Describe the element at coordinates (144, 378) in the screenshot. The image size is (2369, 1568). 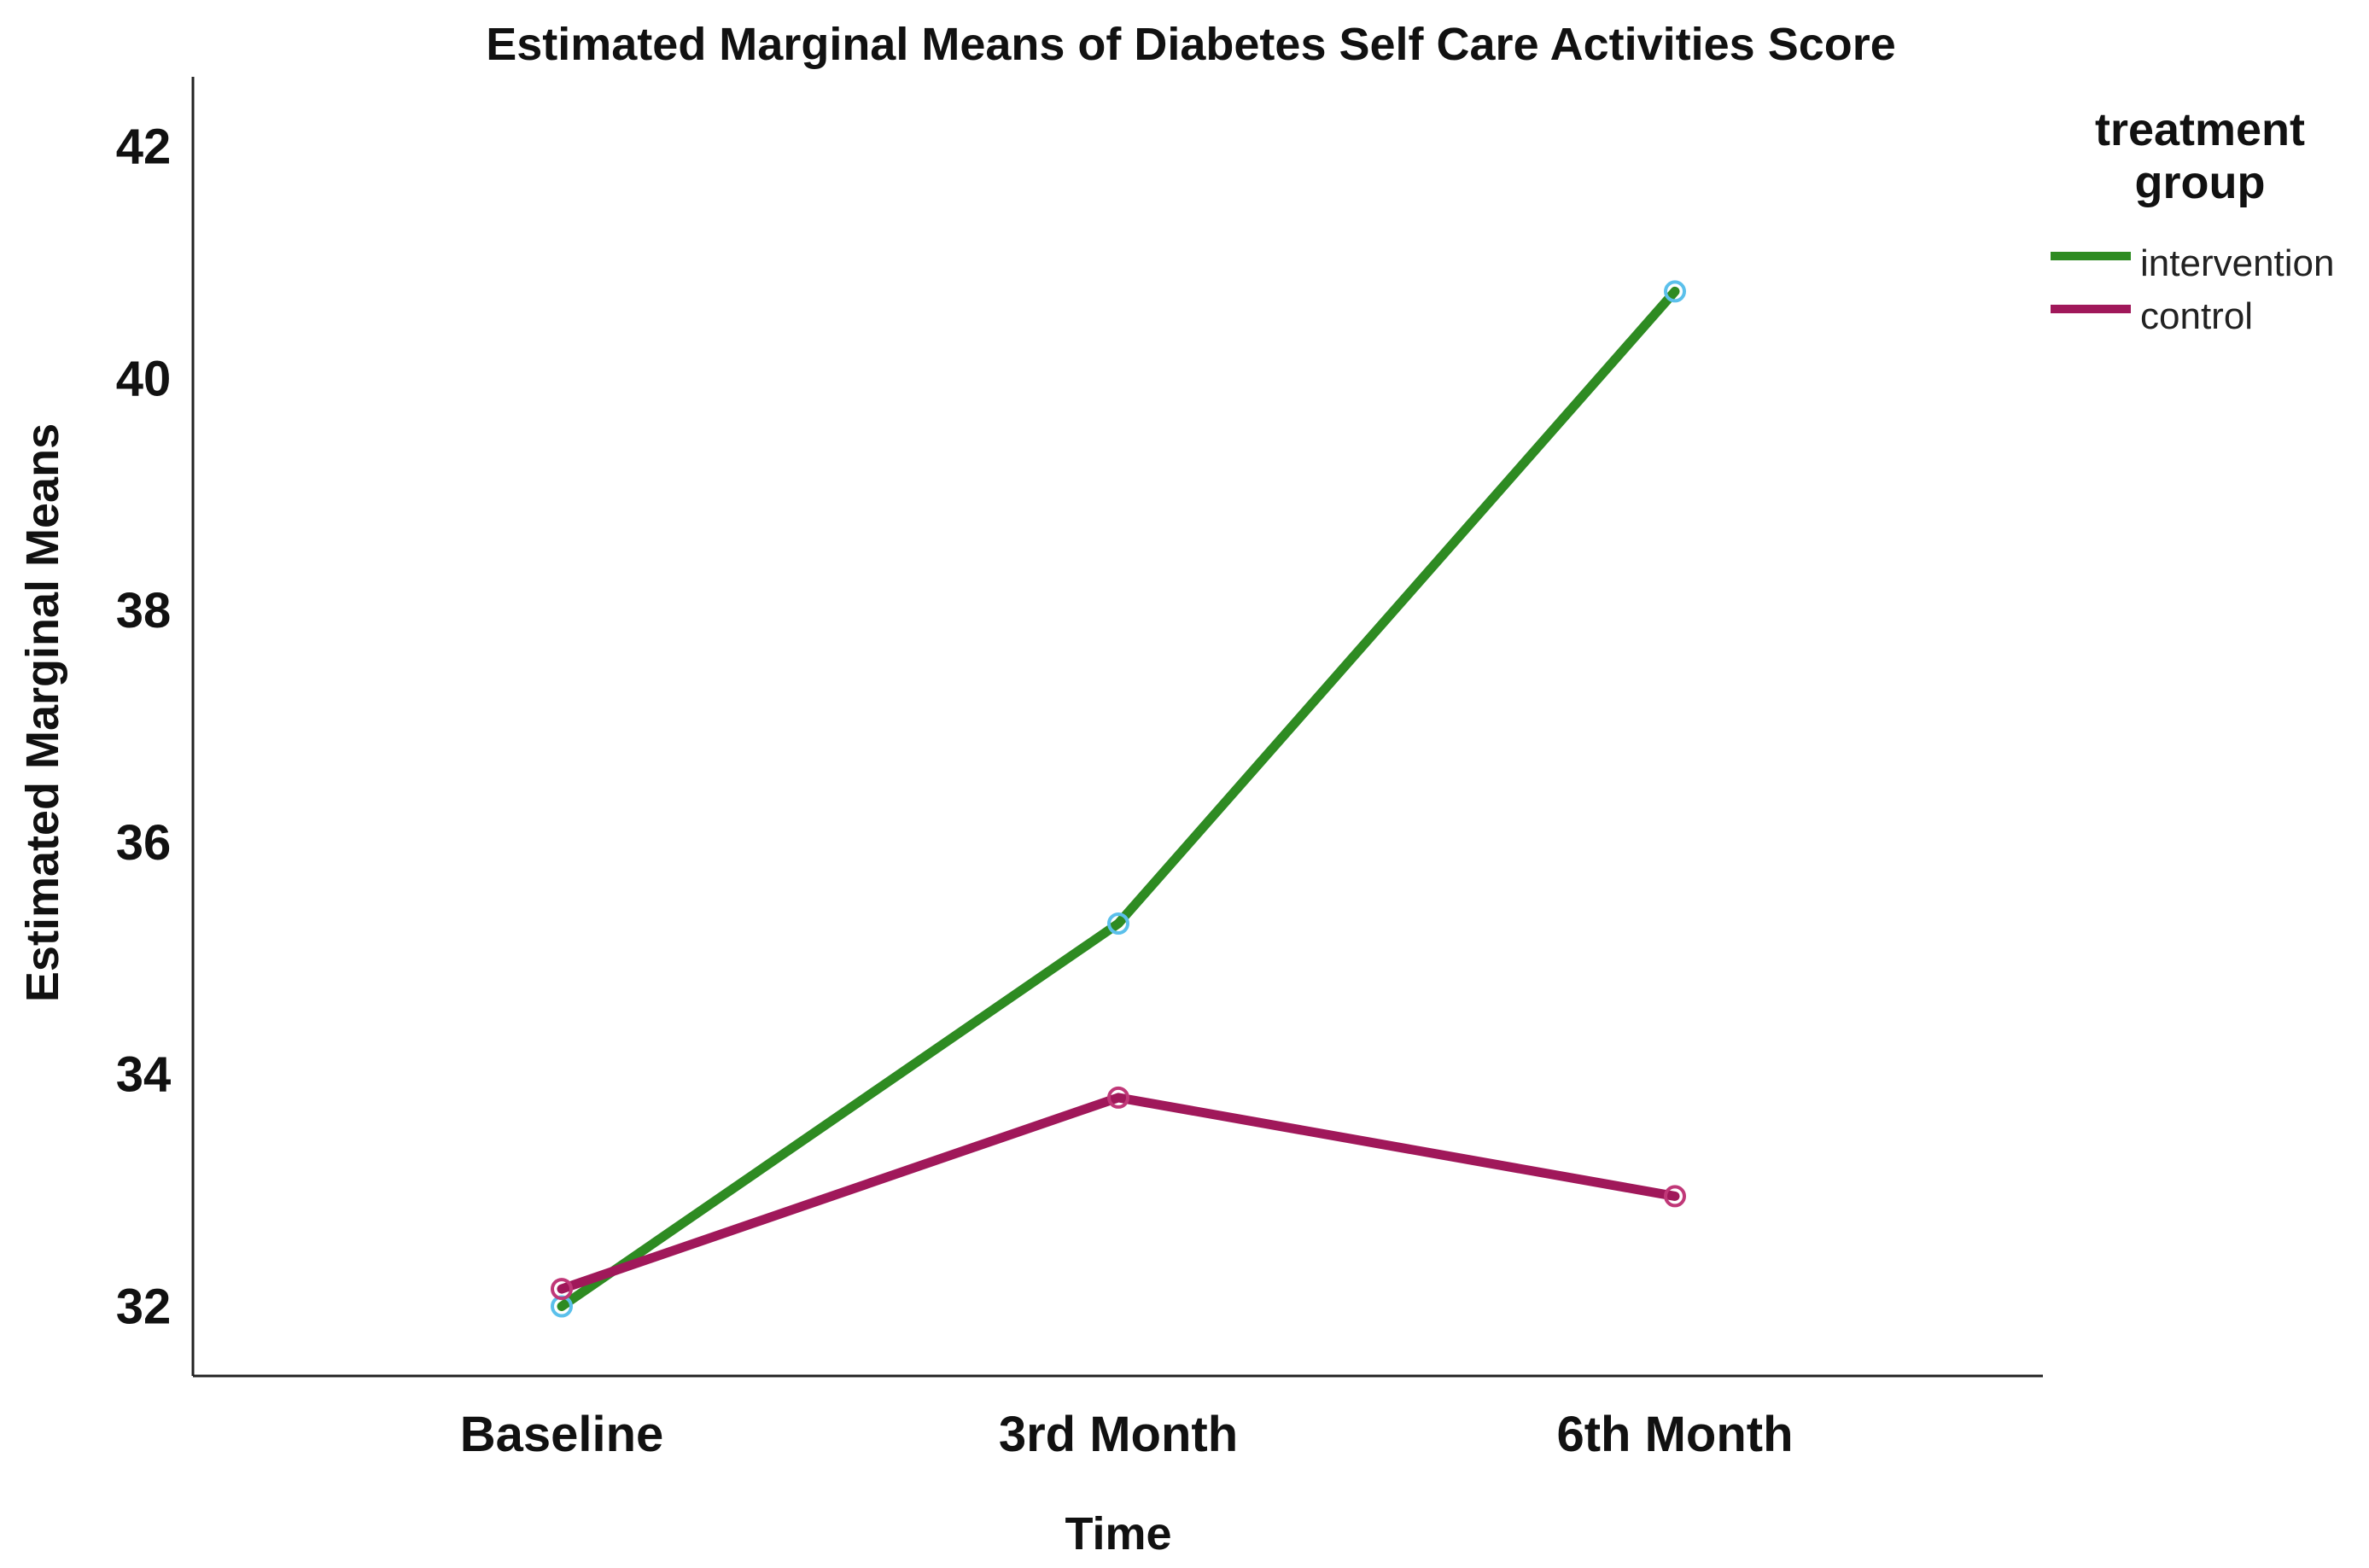
I see `y-tick-label: 40` at that location.